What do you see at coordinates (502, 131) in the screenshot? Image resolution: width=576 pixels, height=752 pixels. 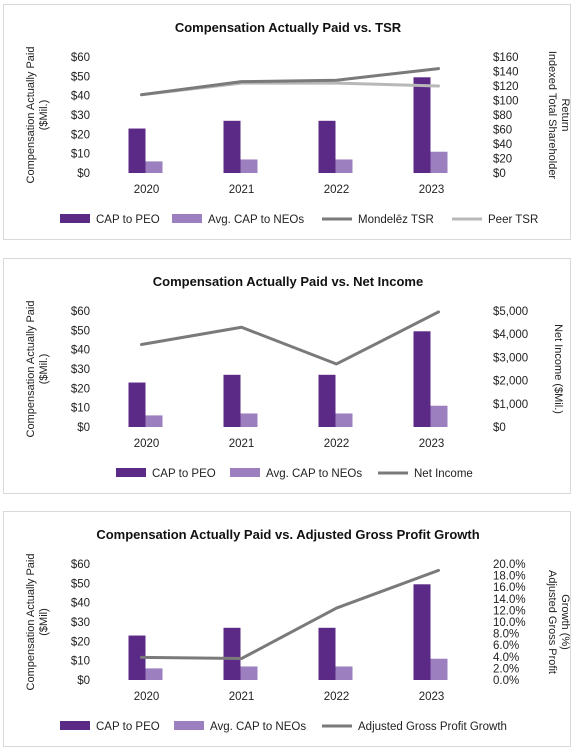 I see `y2-tick-label: $60` at bounding box center [502, 131].